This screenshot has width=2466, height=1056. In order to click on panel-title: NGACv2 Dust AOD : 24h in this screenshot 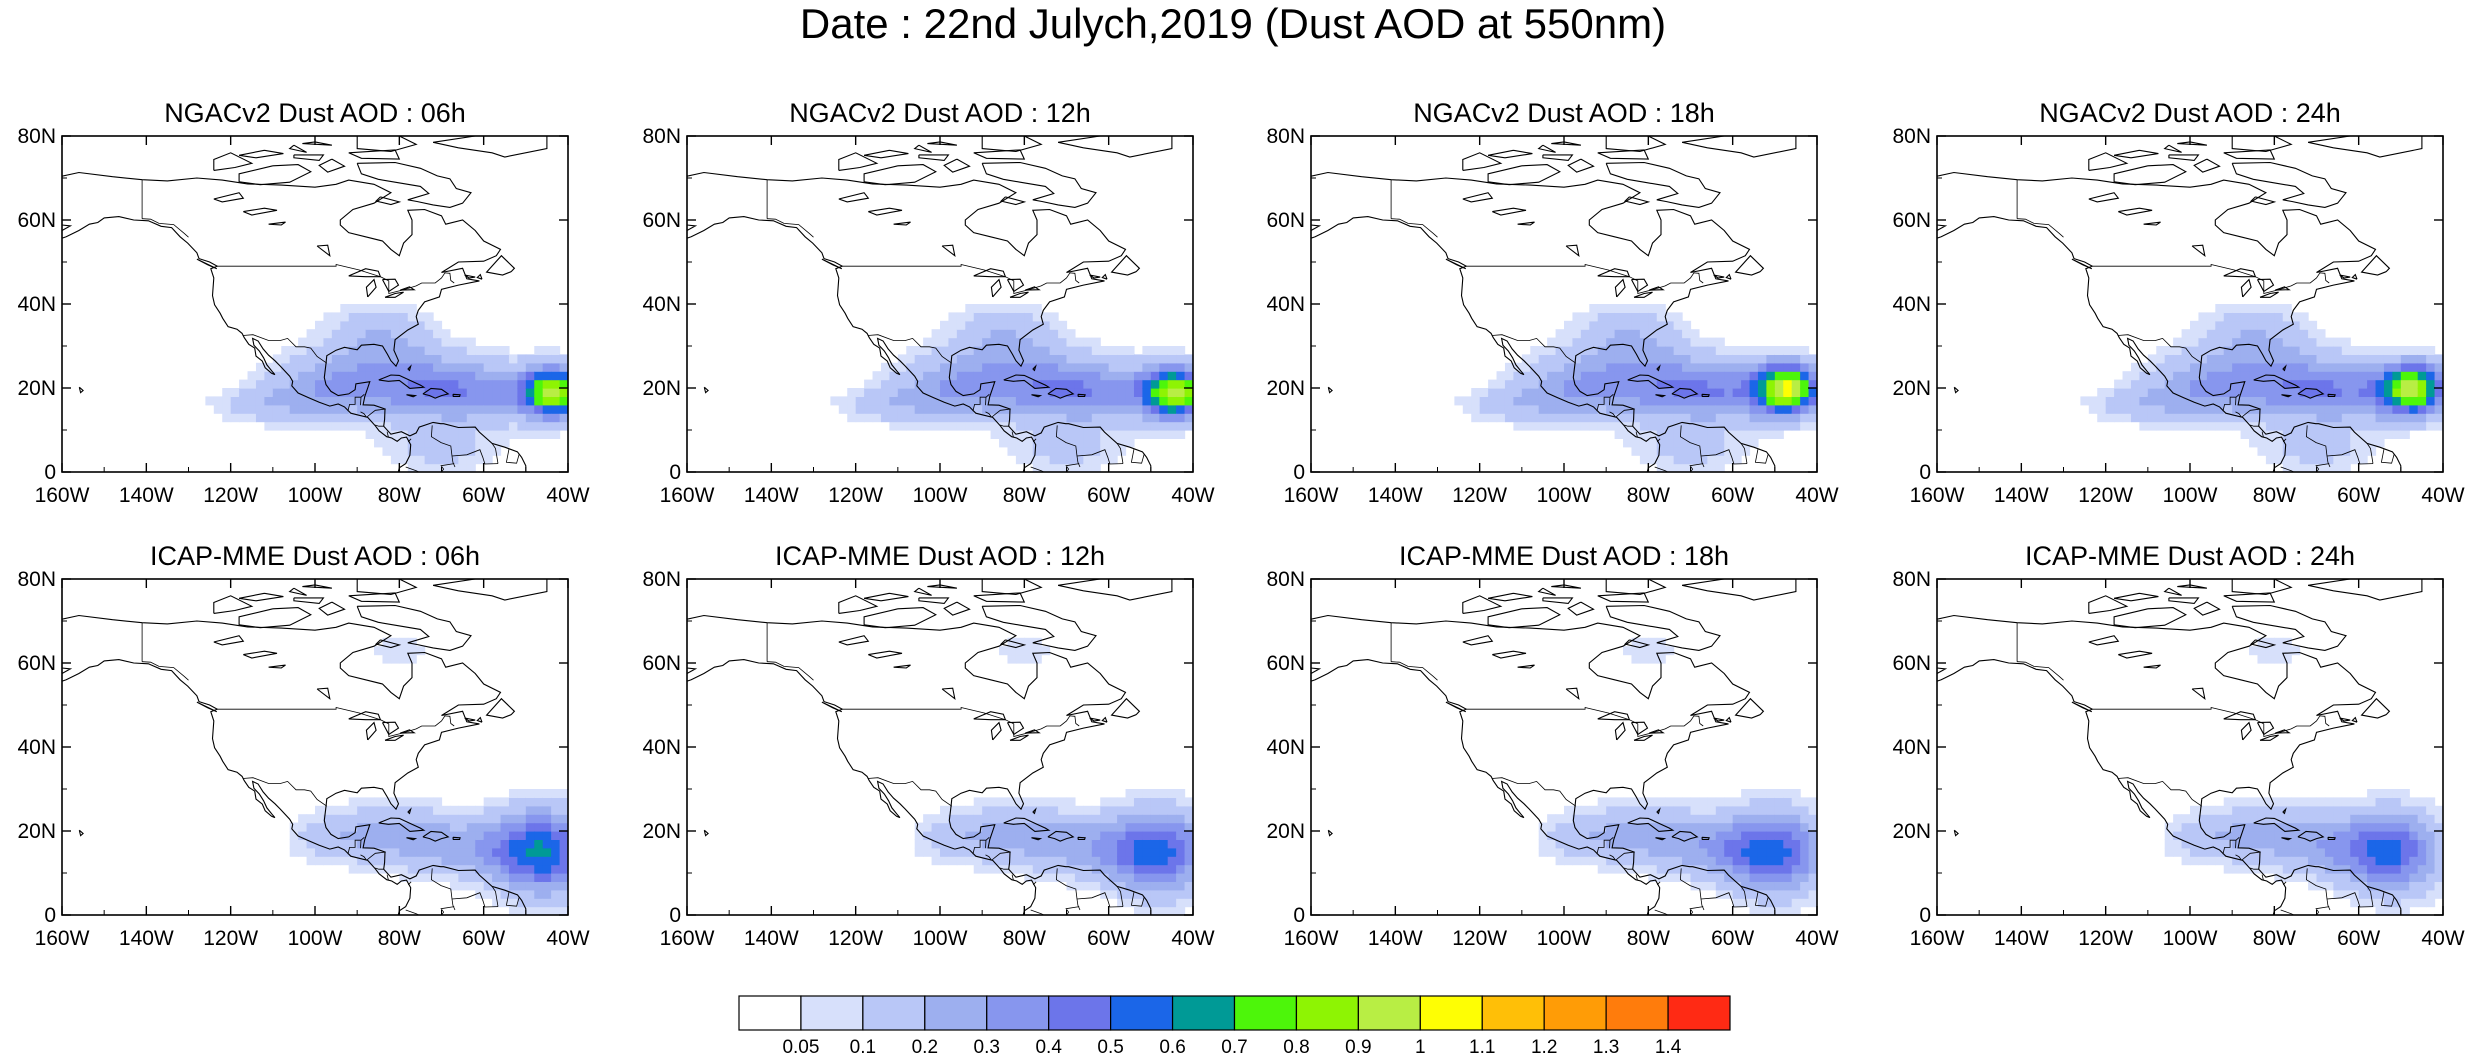, I will do `click(2190, 113)`.